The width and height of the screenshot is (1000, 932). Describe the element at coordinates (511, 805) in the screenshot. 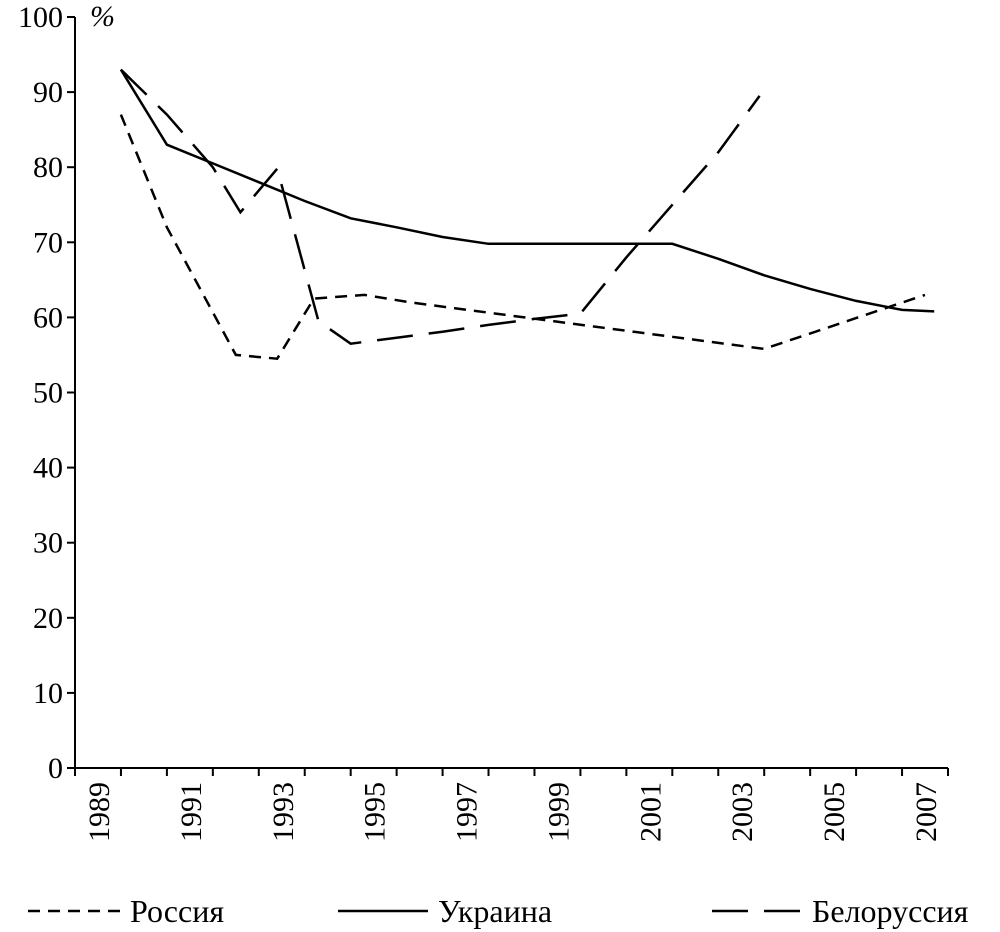

I see `x-axis-ticks: 1989 1991 1993 1995 1997 1999 2001 2003 2005 2007` at that location.